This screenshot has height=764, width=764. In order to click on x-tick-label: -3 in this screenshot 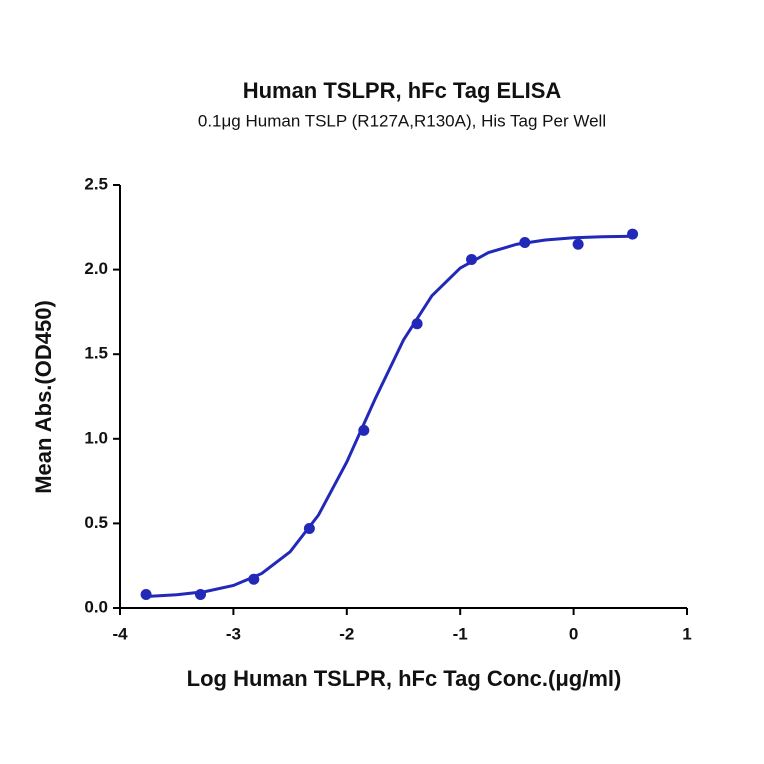, I will do `click(233, 633)`.